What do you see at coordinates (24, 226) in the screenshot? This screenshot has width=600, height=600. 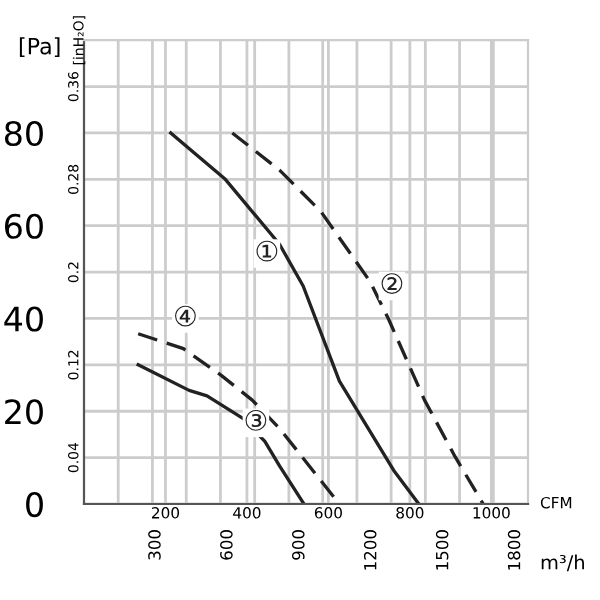 I see `y-tick-label: 60` at bounding box center [24, 226].